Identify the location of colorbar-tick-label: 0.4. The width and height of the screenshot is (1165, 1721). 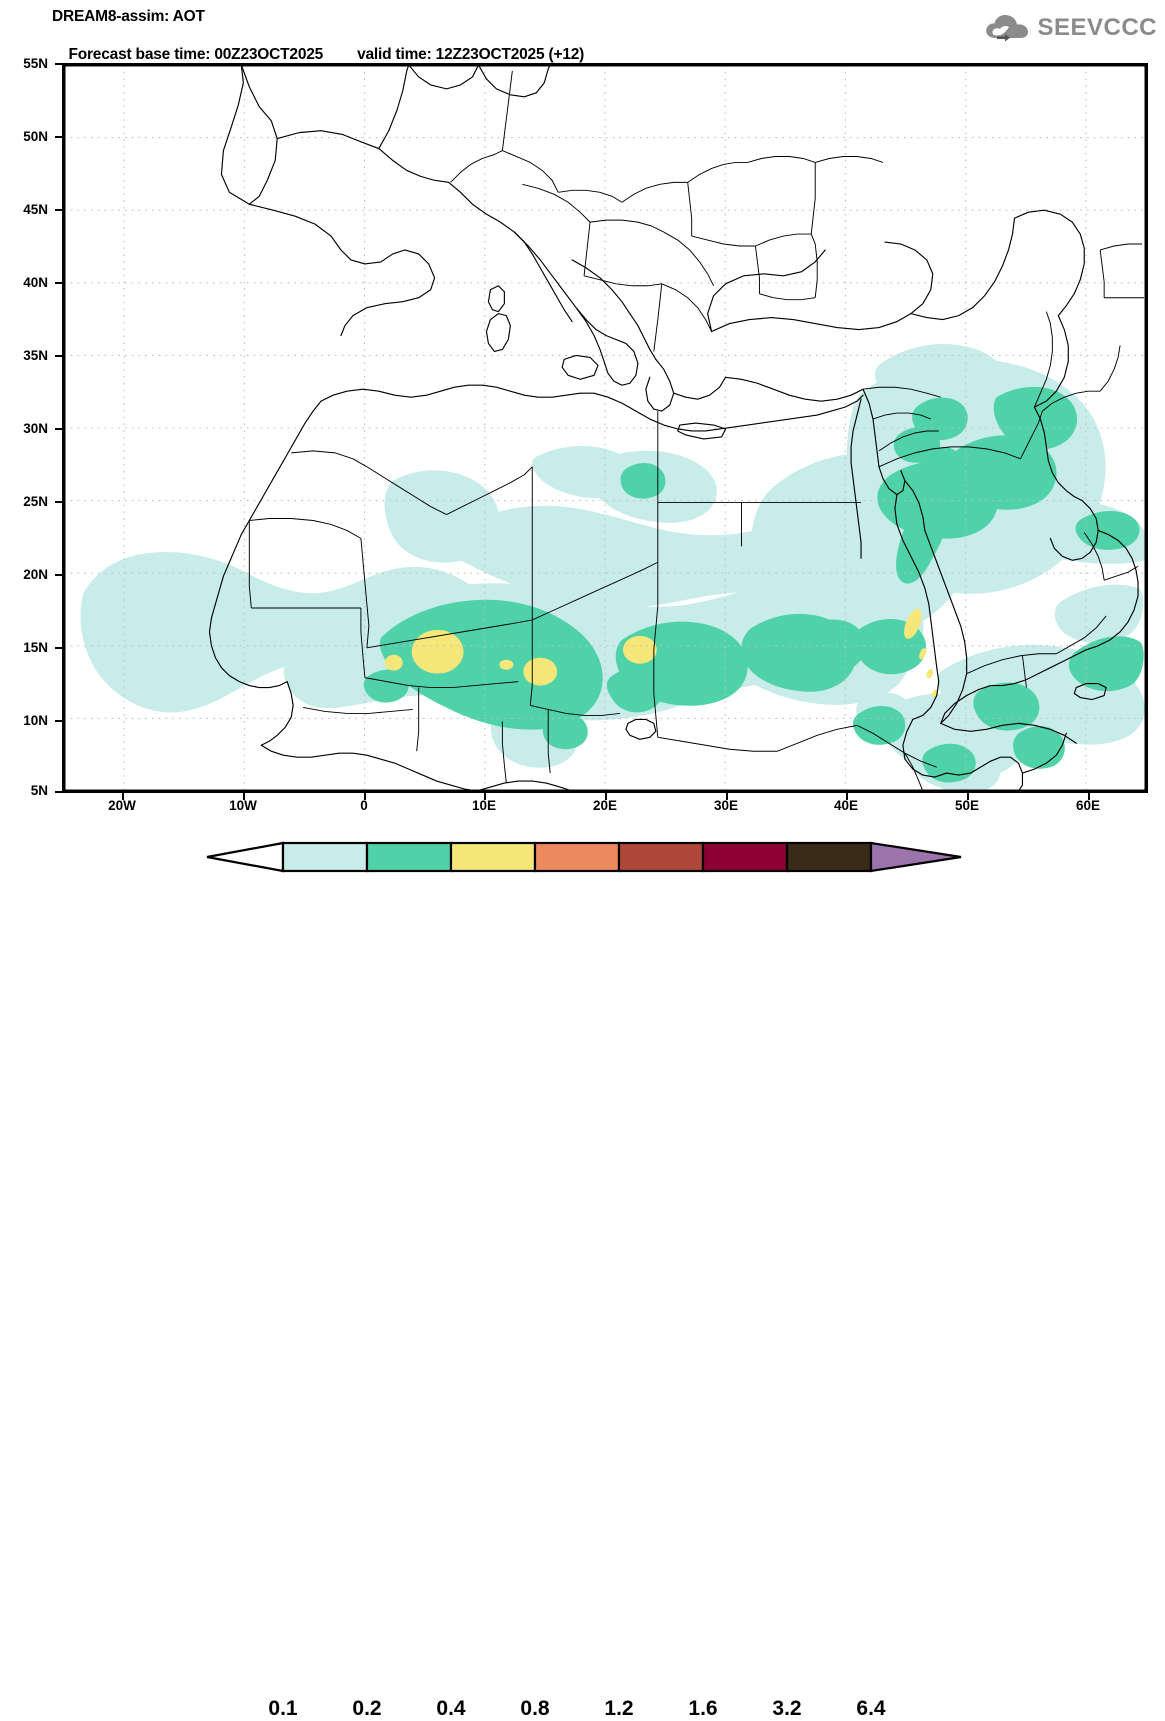
(451, 1708).